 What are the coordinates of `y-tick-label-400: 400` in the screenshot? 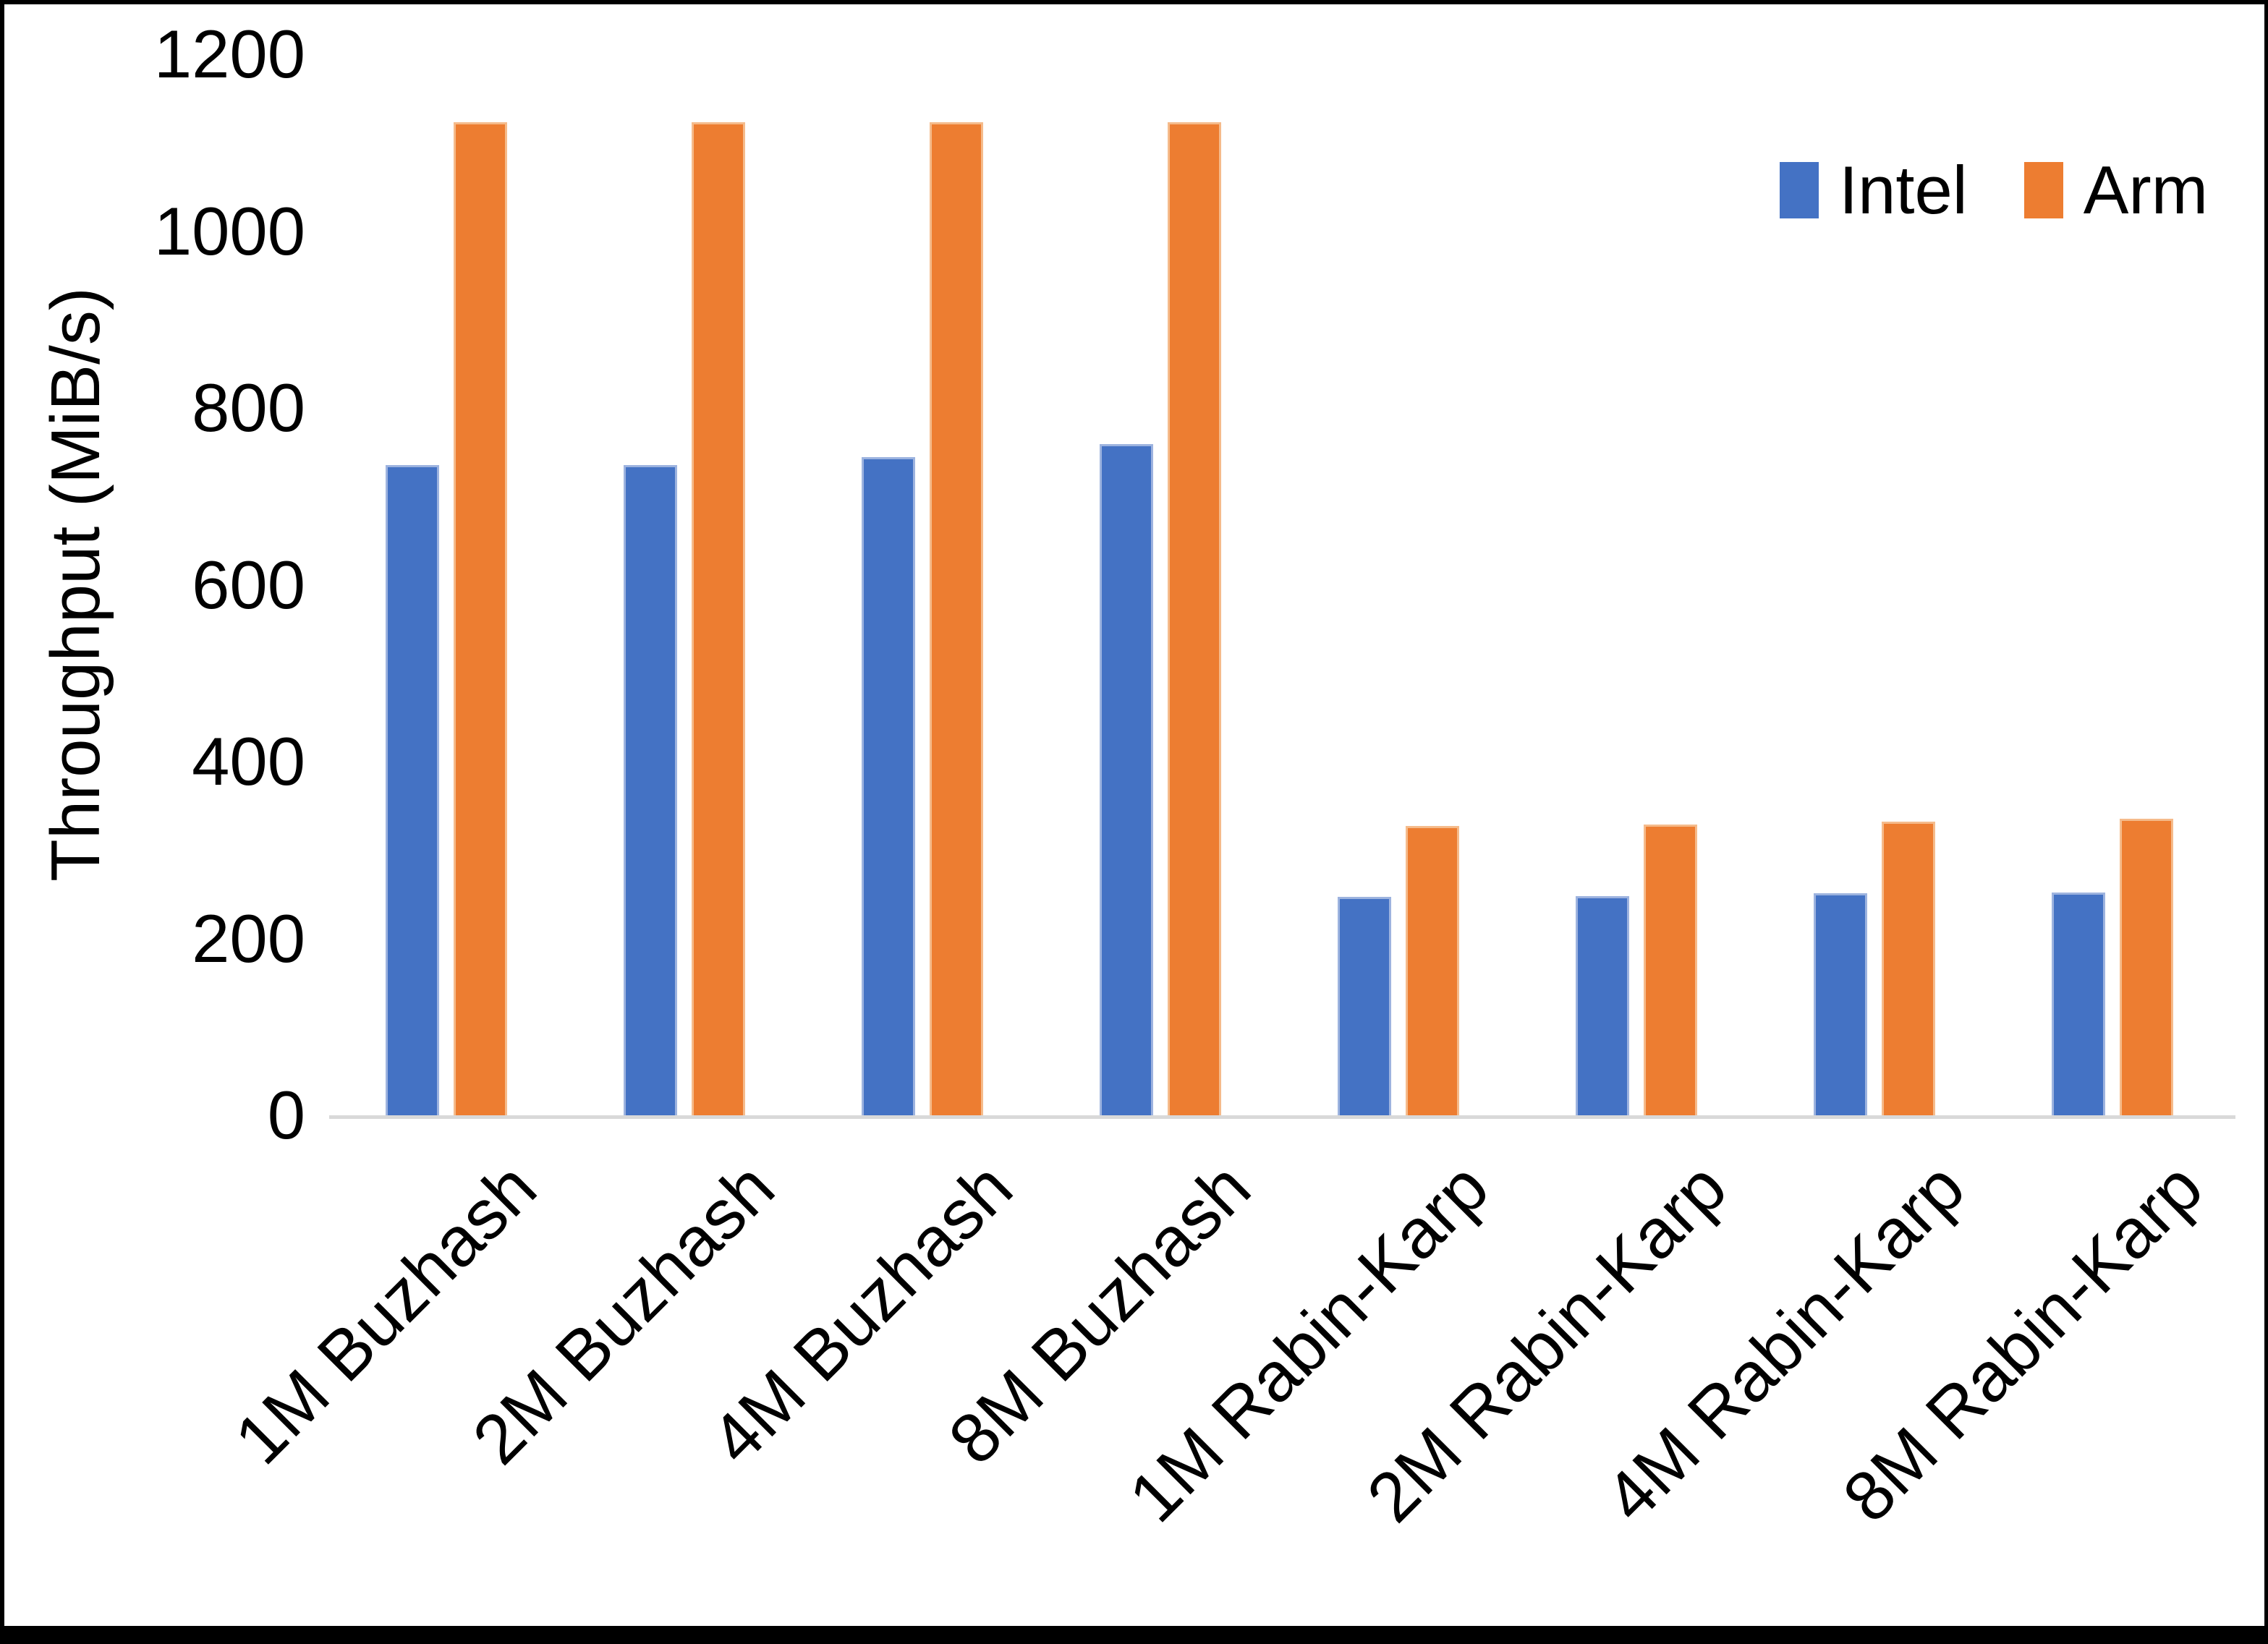 It's located at (248, 761).